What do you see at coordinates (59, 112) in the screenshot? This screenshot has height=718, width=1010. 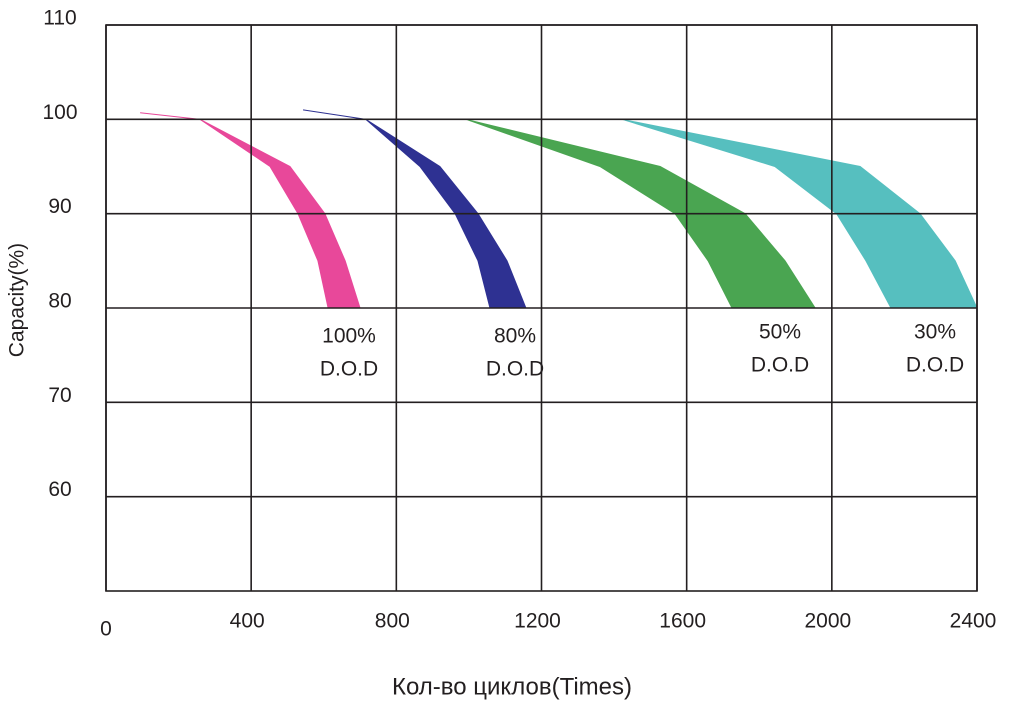 I see `y-tick-label: 100` at bounding box center [59, 112].